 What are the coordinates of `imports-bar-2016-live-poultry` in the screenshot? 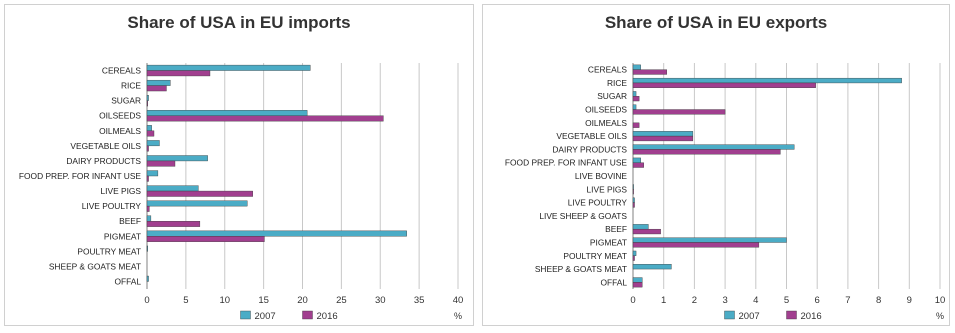 It's located at (148, 208).